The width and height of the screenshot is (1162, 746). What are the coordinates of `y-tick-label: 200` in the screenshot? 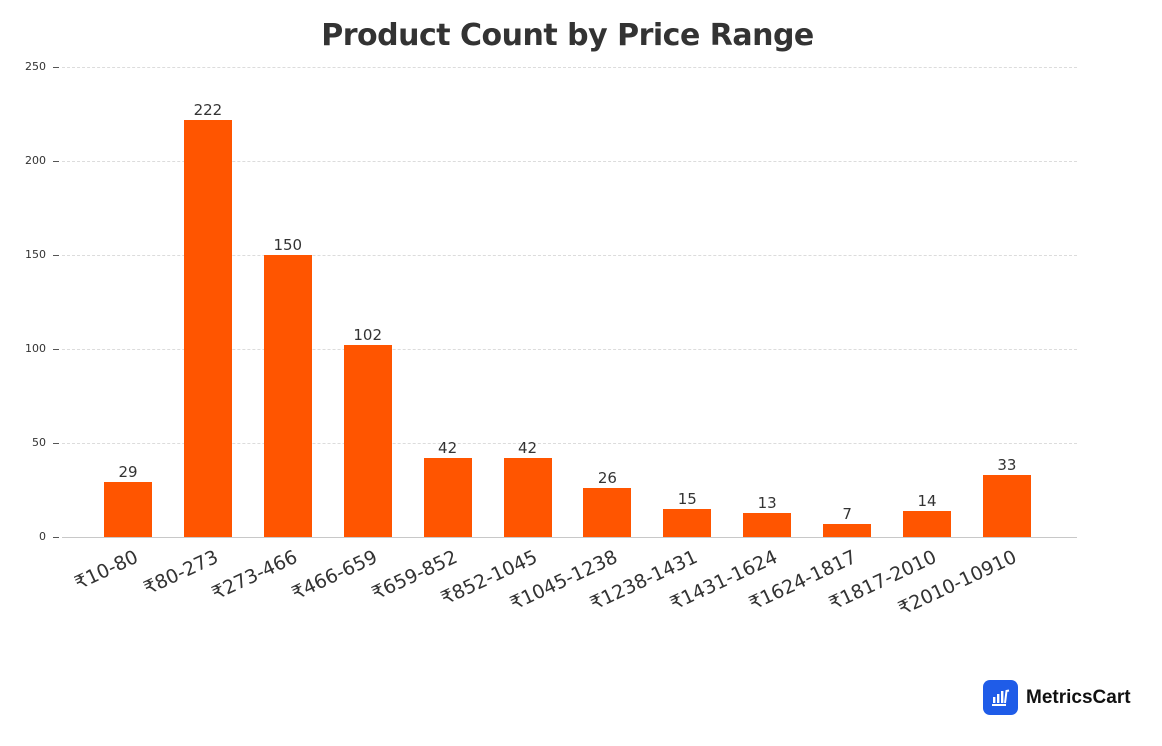 It's located at (35, 160).